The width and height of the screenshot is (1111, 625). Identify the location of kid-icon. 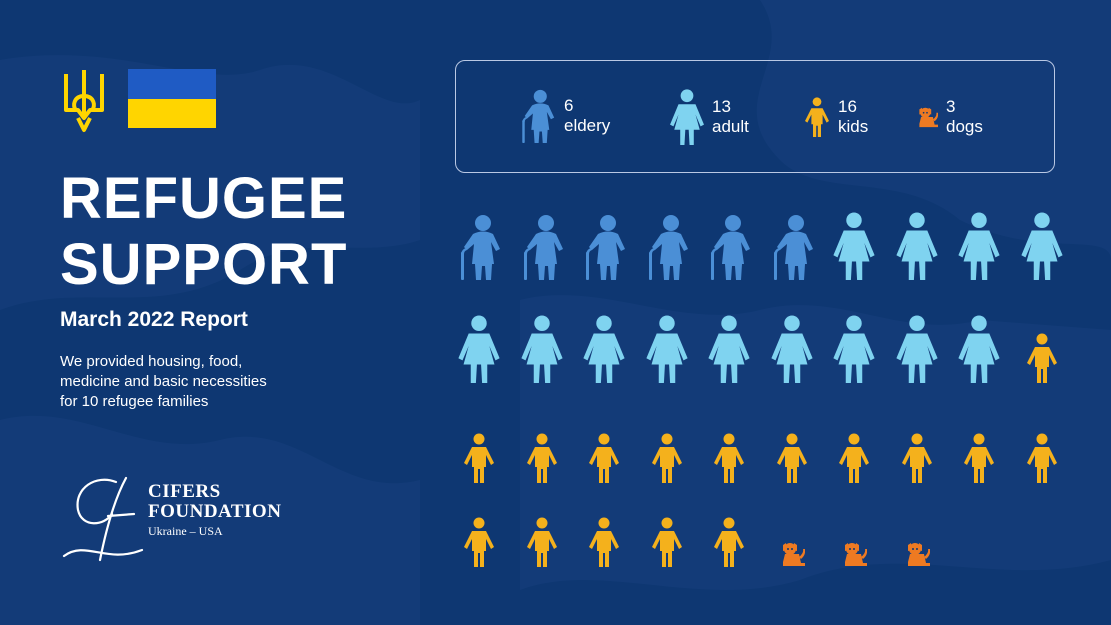
(817, 117).